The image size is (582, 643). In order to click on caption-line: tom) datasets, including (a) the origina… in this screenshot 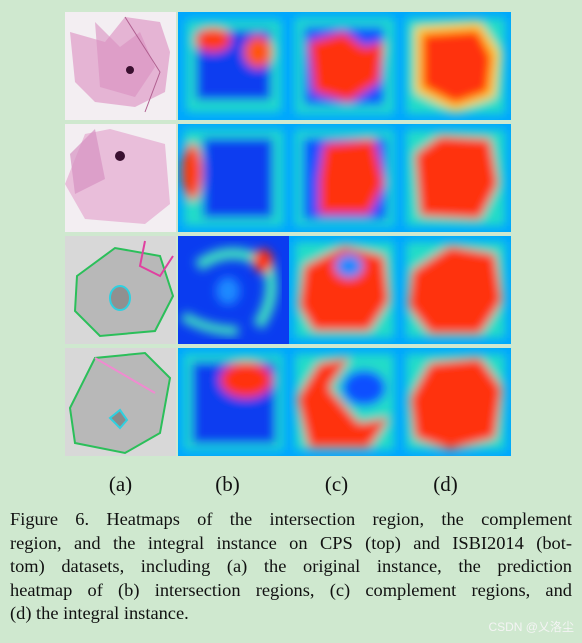, I will do `click(291, 566)`.